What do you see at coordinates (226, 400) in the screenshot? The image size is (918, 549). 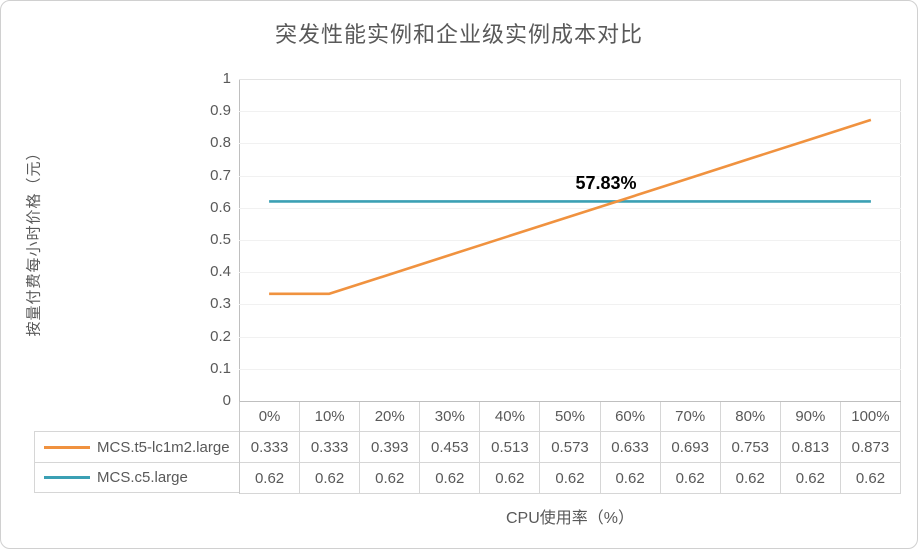 I see `y-tick-label: 0` at bounding box center [226, 400].